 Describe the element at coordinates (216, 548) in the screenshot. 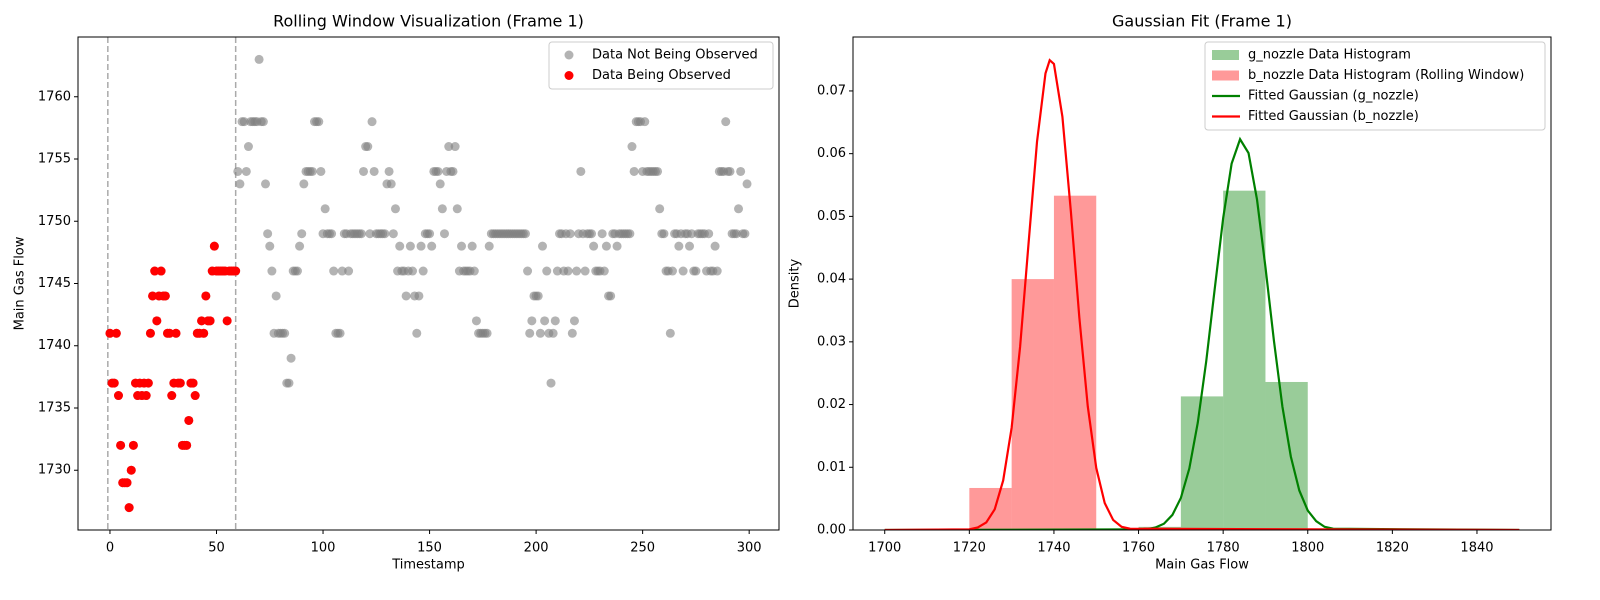

I see `x-tick-label: 50` at that location.